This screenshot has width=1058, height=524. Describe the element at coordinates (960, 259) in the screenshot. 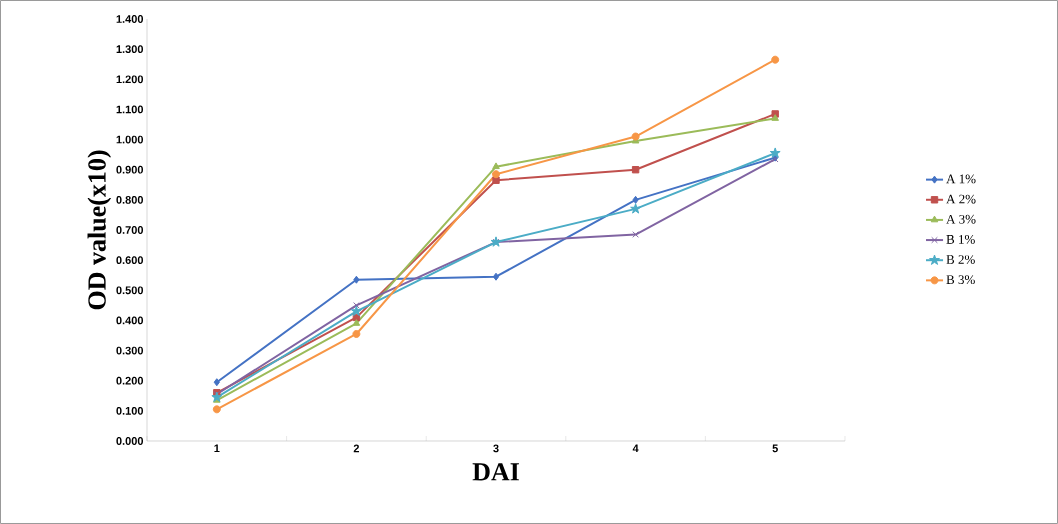

I see `legend-label: B 2%` at that location.